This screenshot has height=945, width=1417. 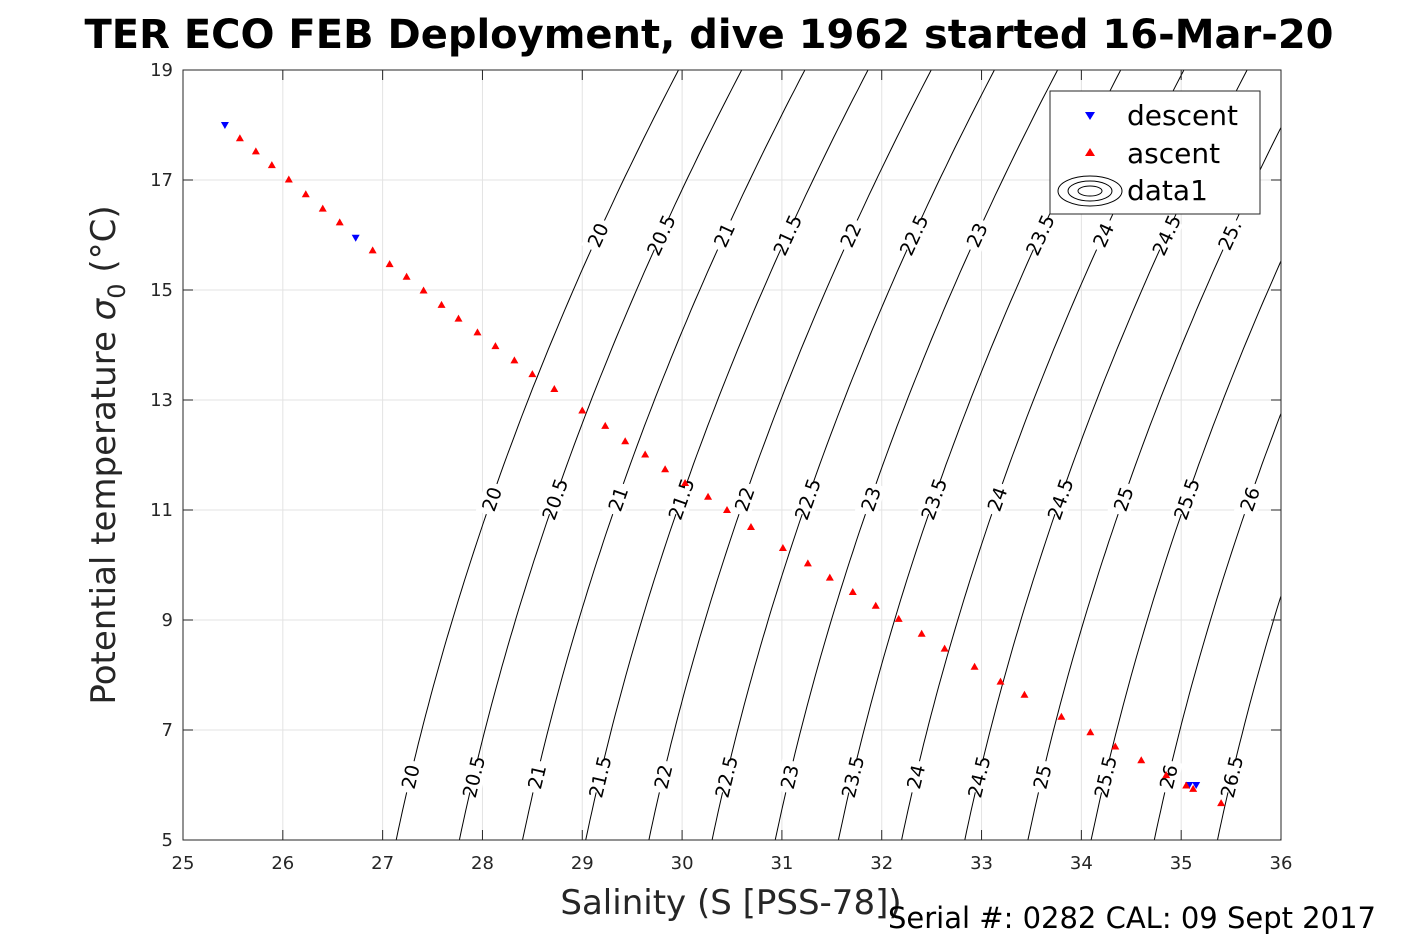 I want to click on x-tick-label: 31, so click(x=781, y=863).